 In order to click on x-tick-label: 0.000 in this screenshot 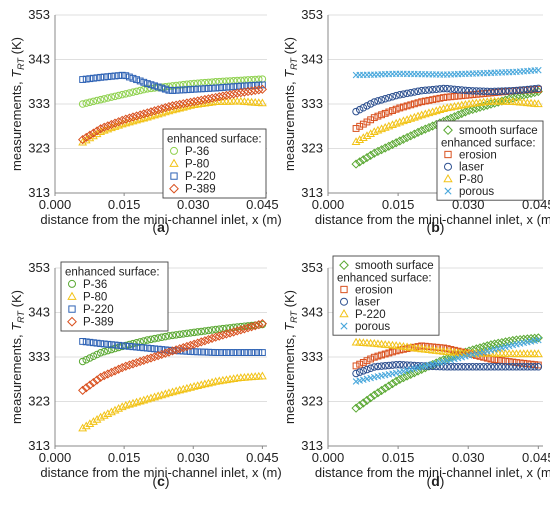, I will do `click(55, 457)`.